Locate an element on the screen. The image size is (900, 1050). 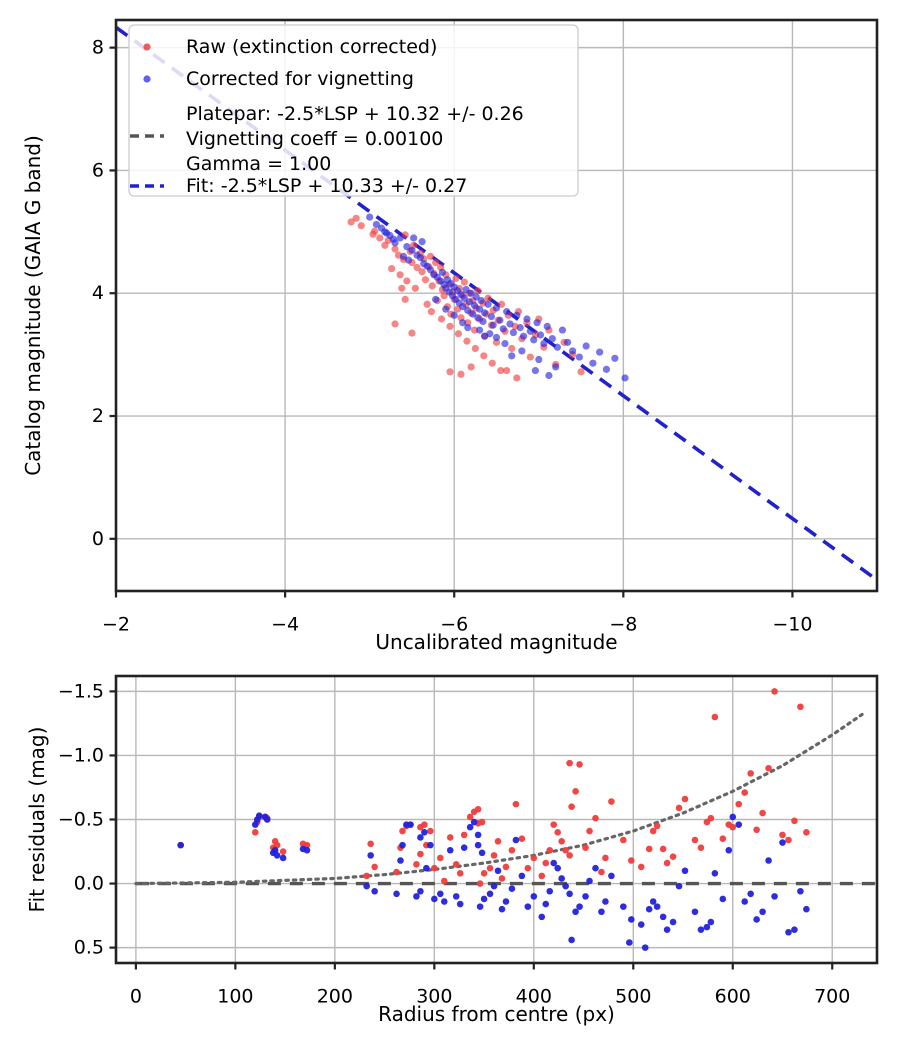
legend-box is located at coordinates (353, 110).